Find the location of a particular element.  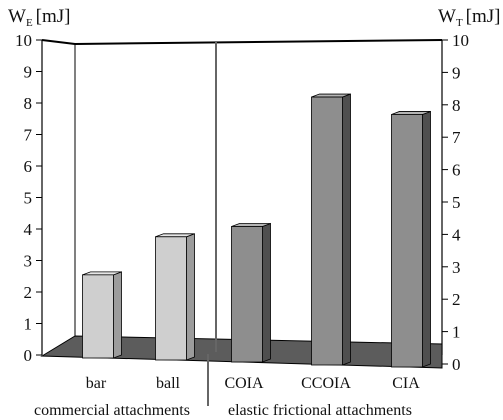

category-labels: bar ball COIA CCOIA CIA is located at coordinates (253, 383).